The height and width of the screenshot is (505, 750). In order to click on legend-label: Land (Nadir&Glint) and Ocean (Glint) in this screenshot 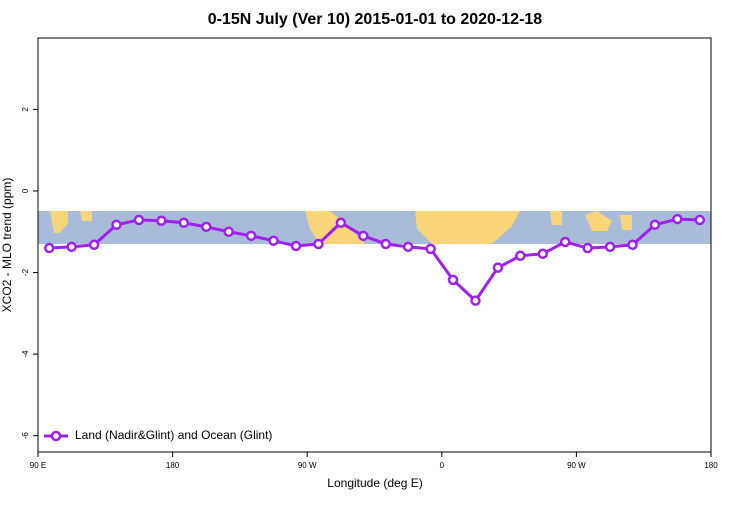, I will do `click(173, 435)`.